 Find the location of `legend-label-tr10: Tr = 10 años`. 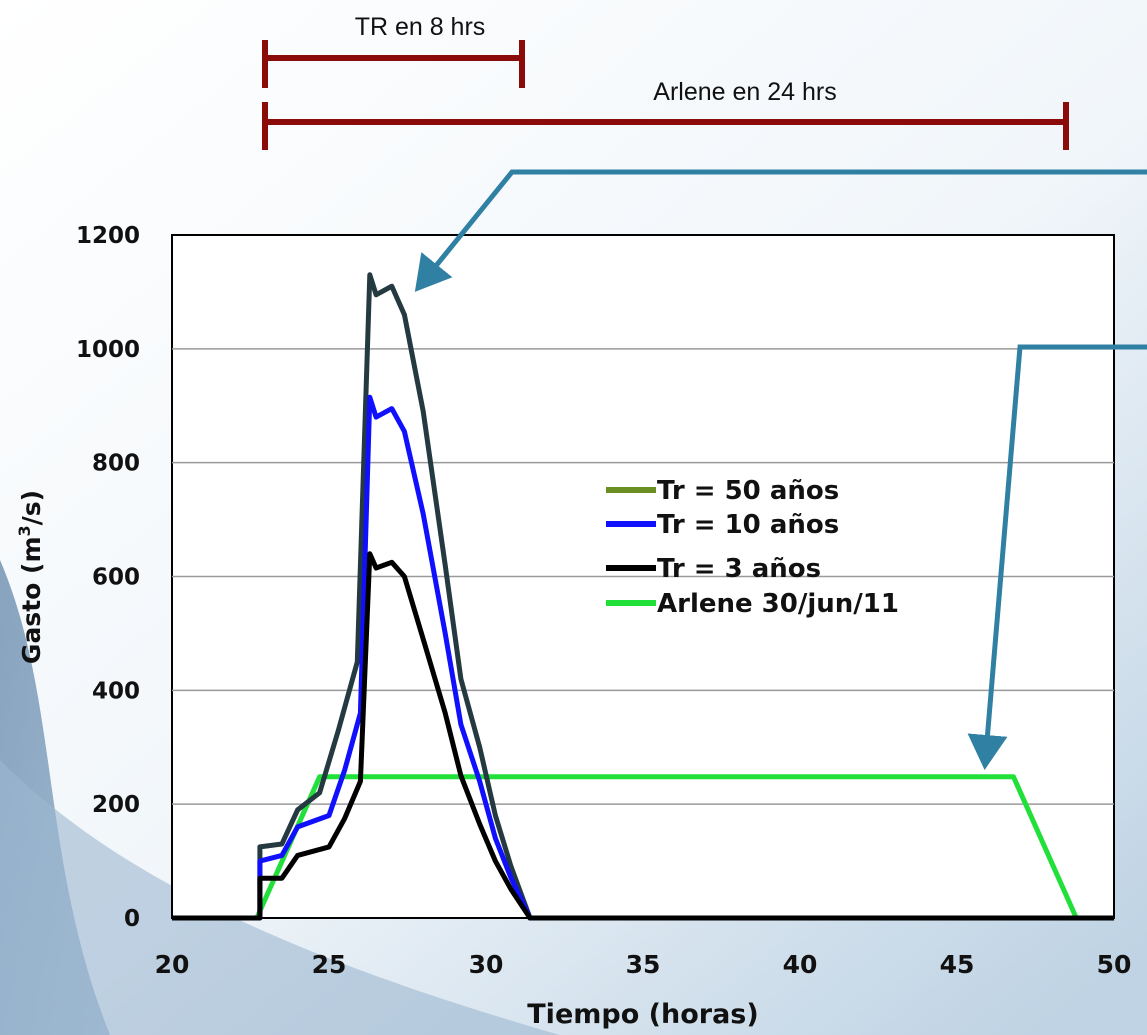

legend-label-tr10: Tr = 10 años is located at coordinates (748, 525).